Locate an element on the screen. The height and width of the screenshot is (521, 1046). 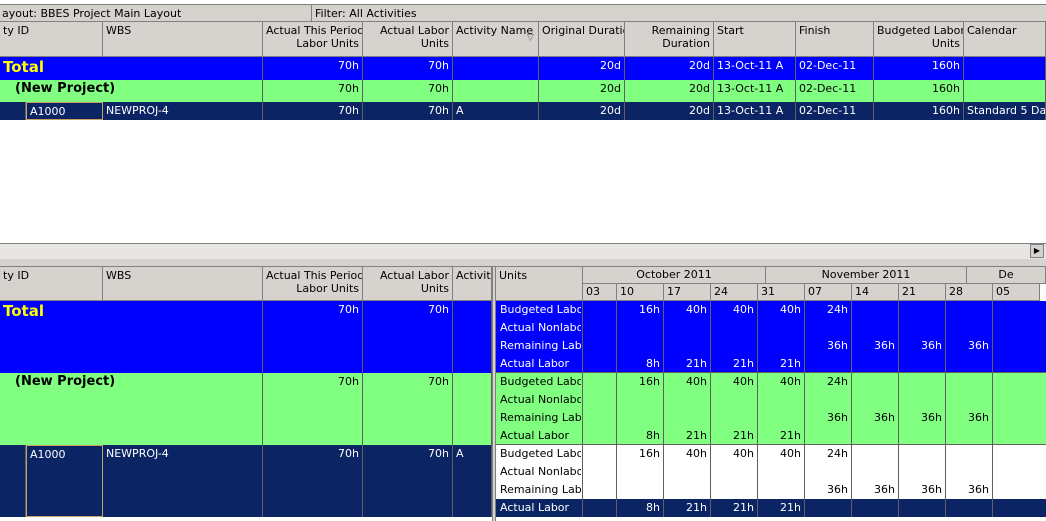
col-budgeted-labor-units: Budgeted Labor Units is located at coordinates (919, 39).